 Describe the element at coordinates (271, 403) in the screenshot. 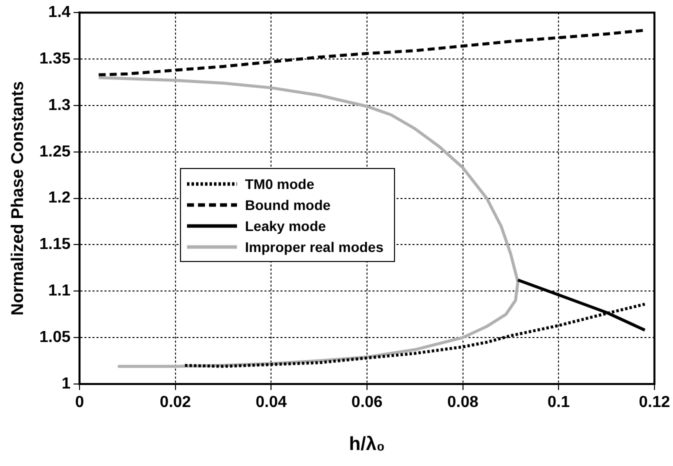

I see `x-tick-label: 0.04` at that location.